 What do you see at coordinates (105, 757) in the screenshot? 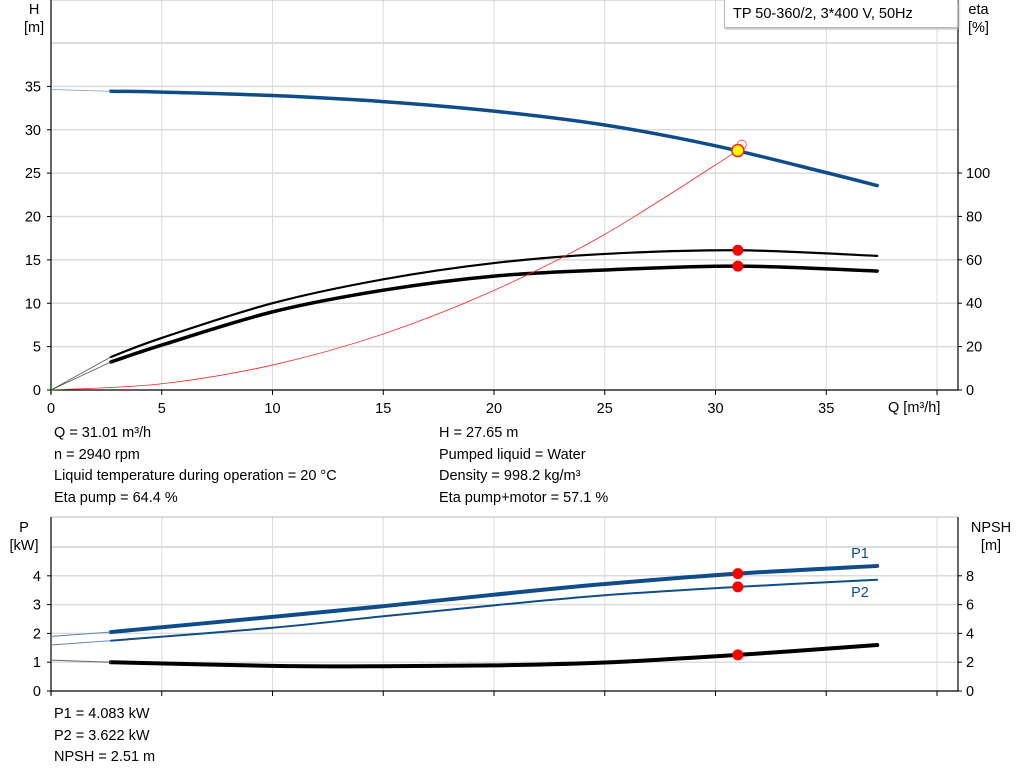
I see `info-npsh: NPSH = 2.51 m` at bounding box center [105, 757].